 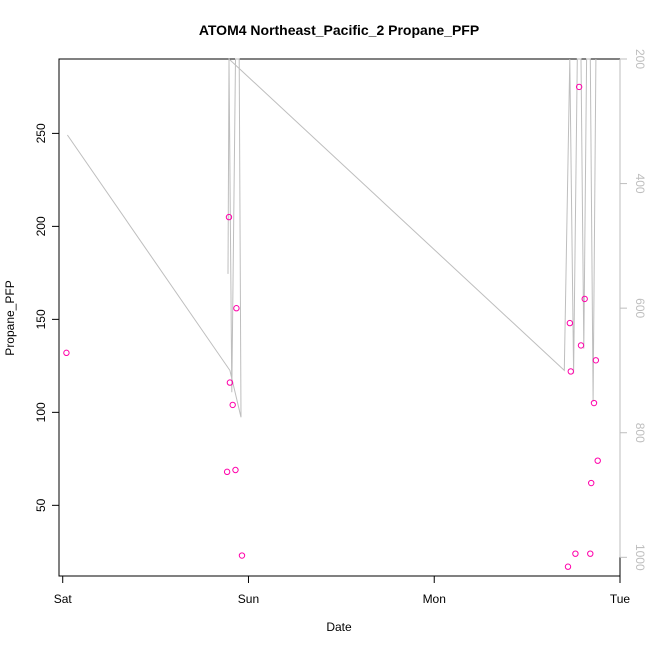 I want to click on y-tick-label: 250, so click(x=41, y=133).